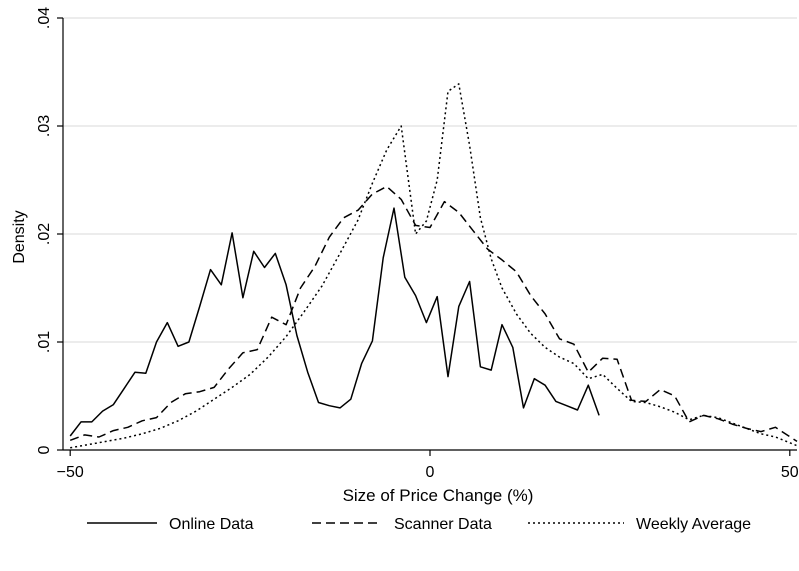 This screenshot has width=799, height=571. I want to click on legend: Online Data Scanner Data Weekly Average, so click(419, 524).